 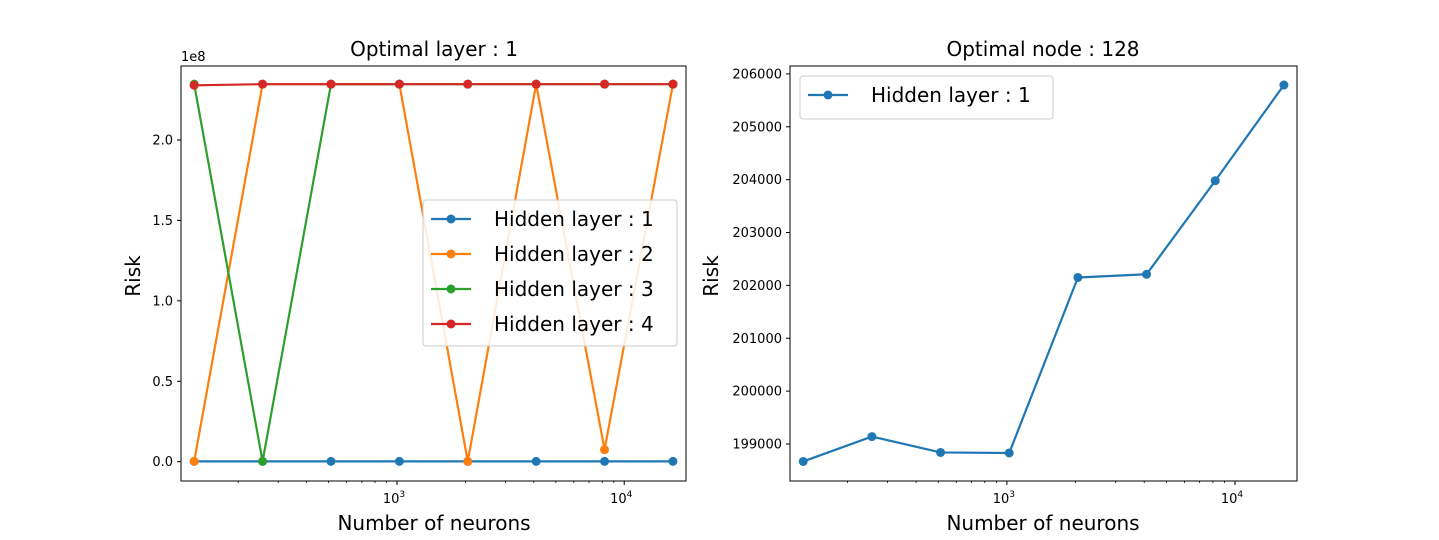 What do you see at coordinates (574, 324) in the screenshot?
I see `legend-entry-label: Hidden layer : 4` at bounding box center [574, 324].